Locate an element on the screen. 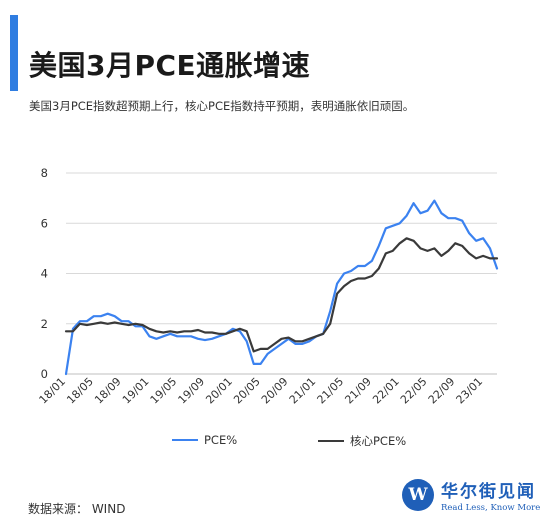 The image size is (550, 532). x-tick-label: 21/09 is located at coordinates (358, 391).